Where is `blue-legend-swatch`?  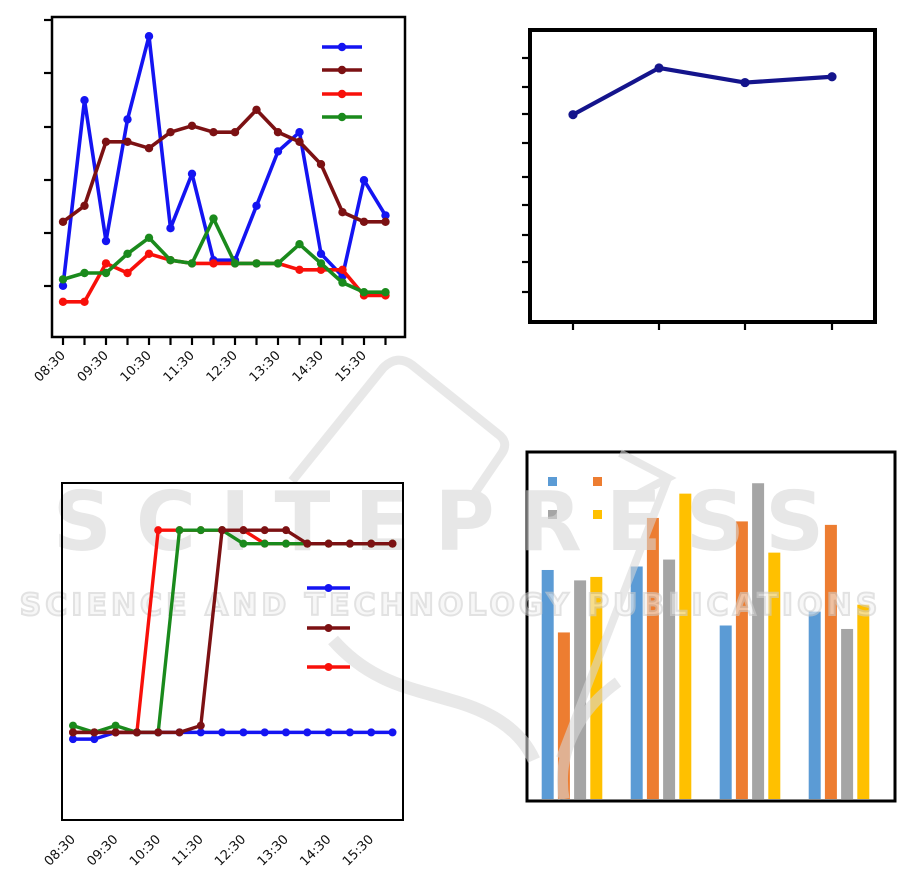
blue-legend-swatch is located at coordinates (552, 481).